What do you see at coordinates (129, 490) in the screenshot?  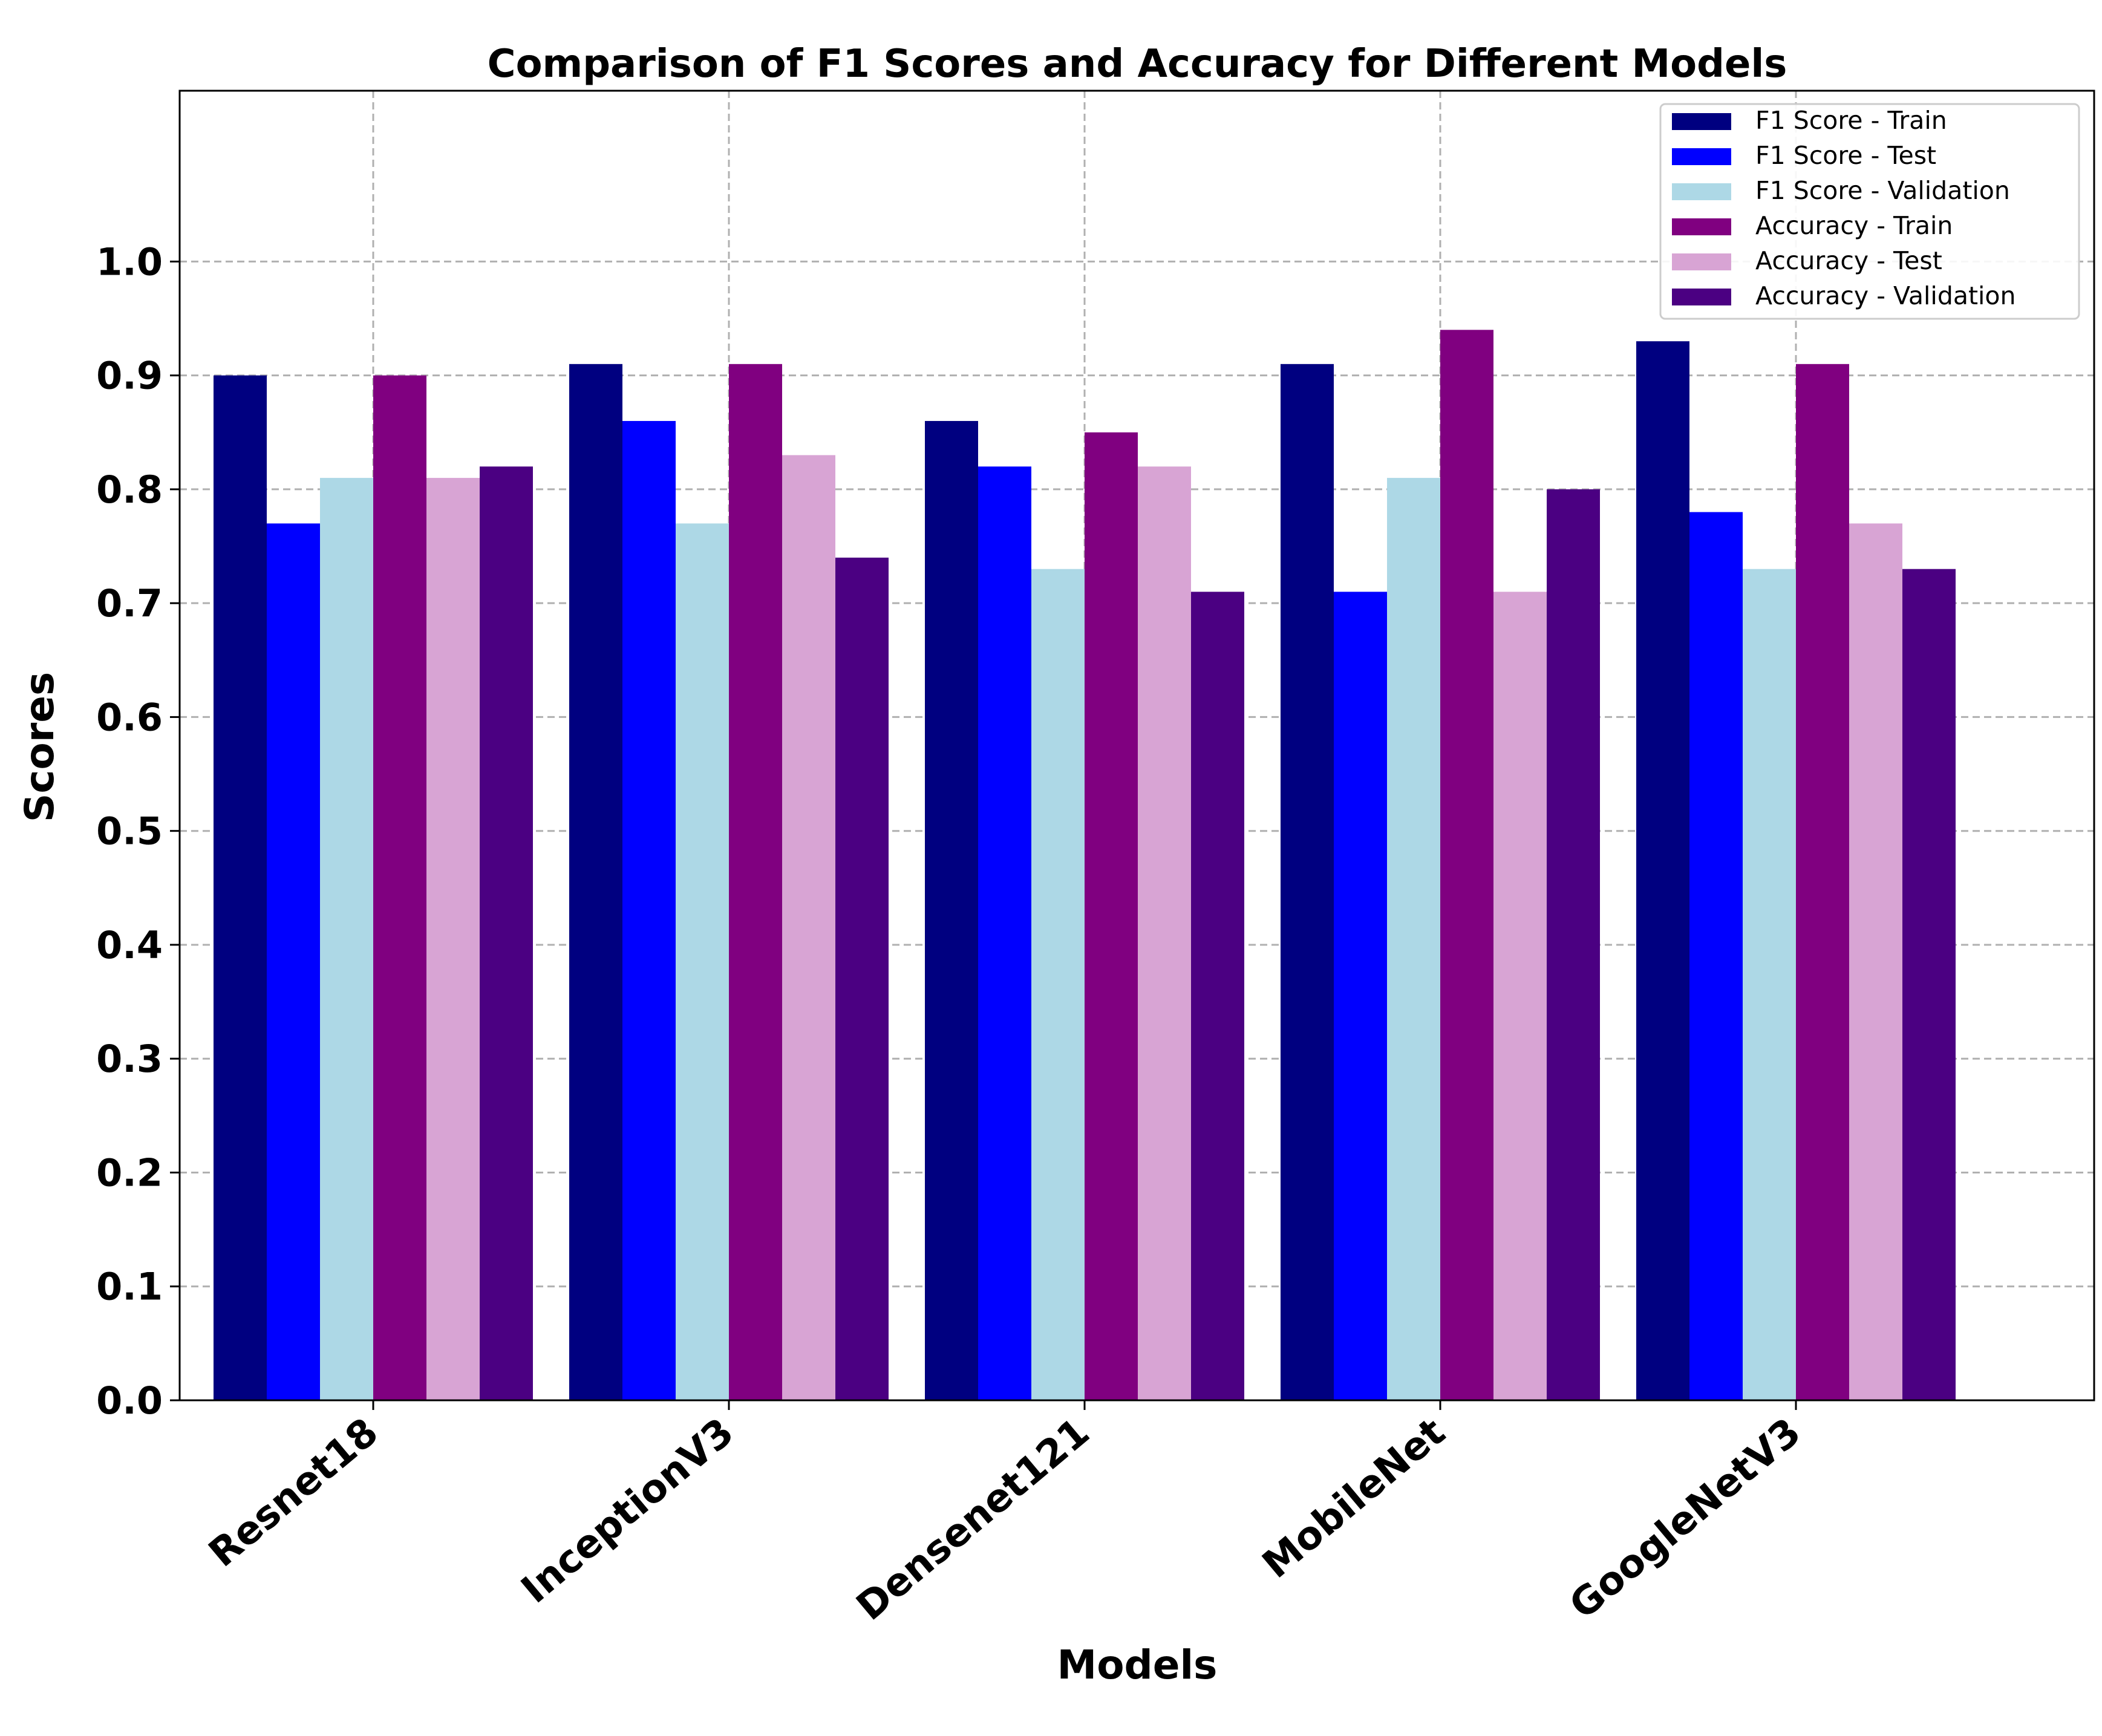 I see `y-tick-label: 0.8` at bounding box center [129, 490].